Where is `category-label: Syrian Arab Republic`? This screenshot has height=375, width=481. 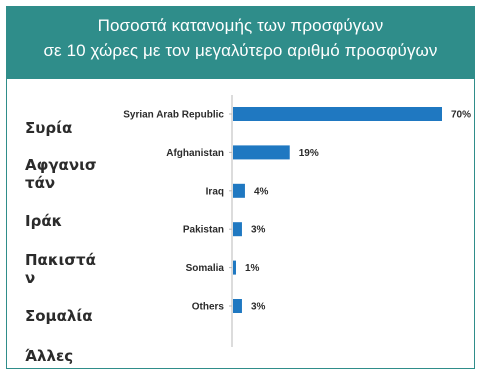
category-label: Syrian Arab Republic is located at coordinates (173, 115).